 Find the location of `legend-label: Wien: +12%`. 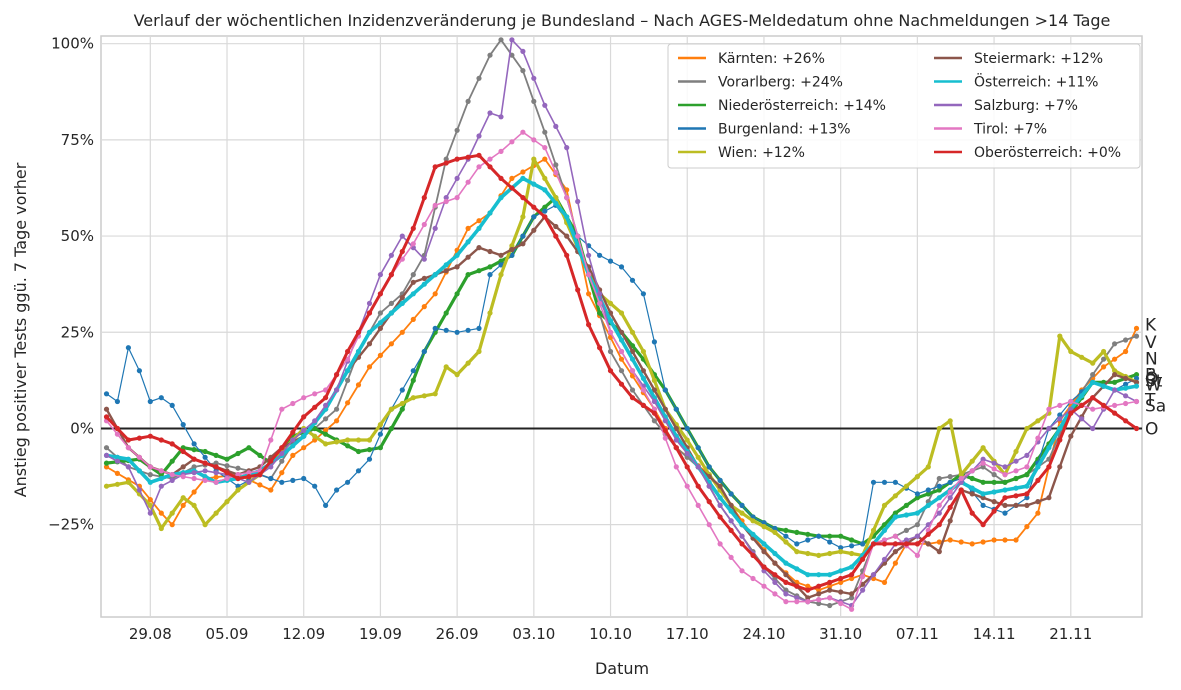

legend-label: Wien: +12% is located at coordinates (761, 153).